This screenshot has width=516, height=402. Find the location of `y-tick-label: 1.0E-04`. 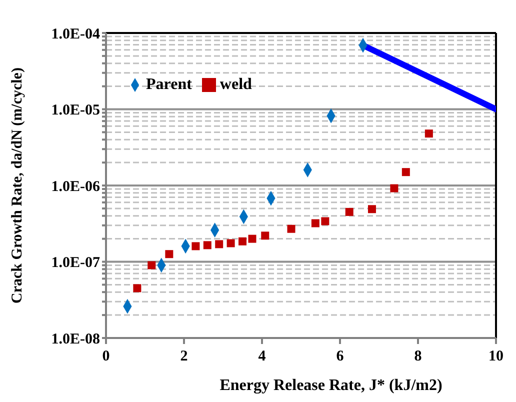

y-tick-label: 1.0E-04 is located at coordinates (75, 34).